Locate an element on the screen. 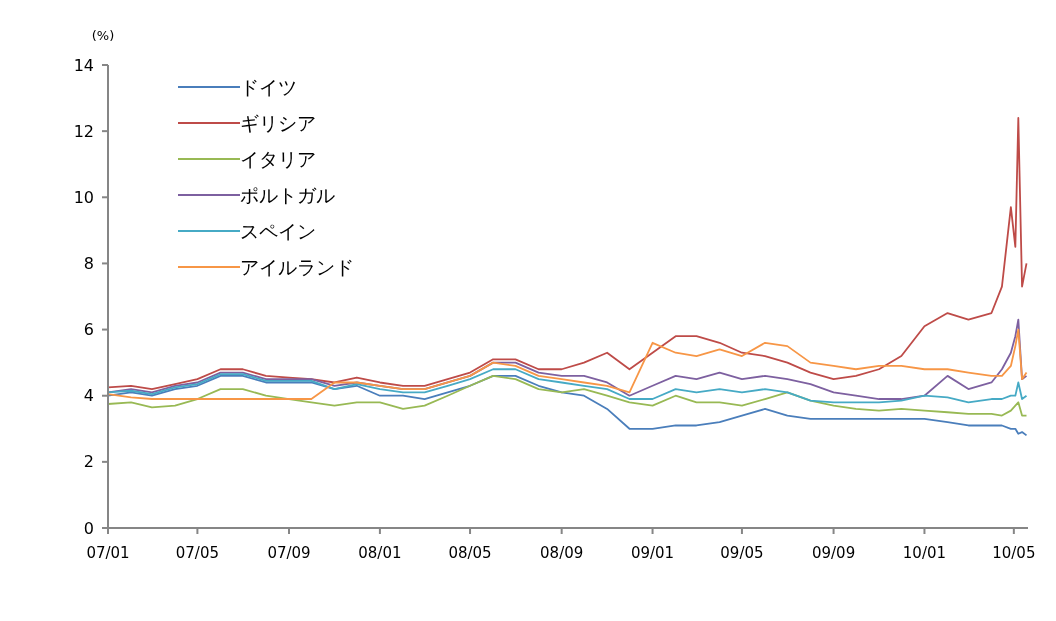 This screenshot has width=1056, height=621. y-tick-label: 12 is located at coordinates (83, 131).